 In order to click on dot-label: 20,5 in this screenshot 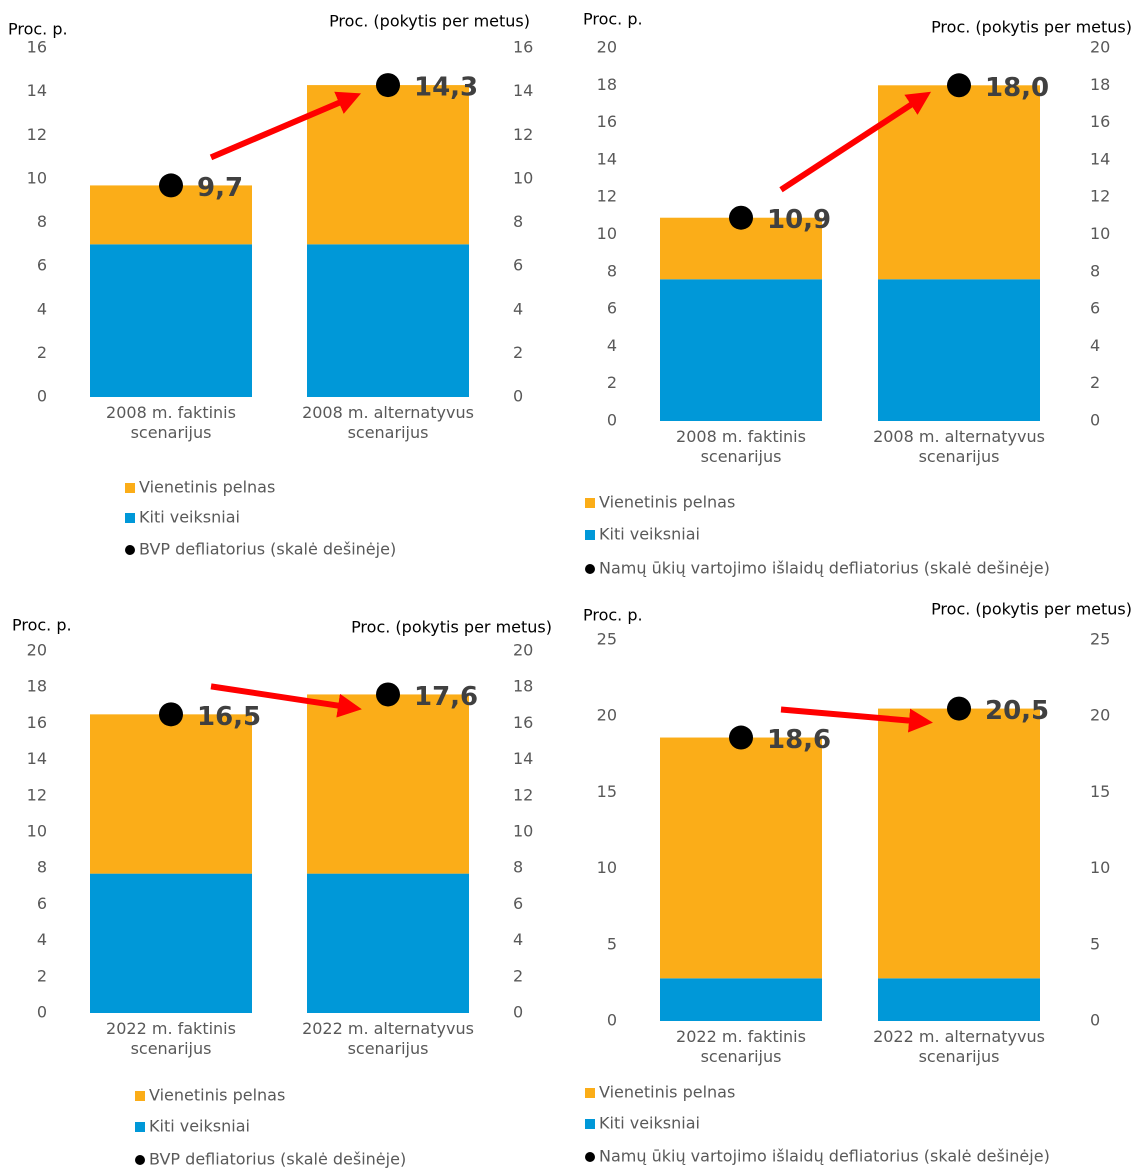, I will do `click(1017, 711)`.